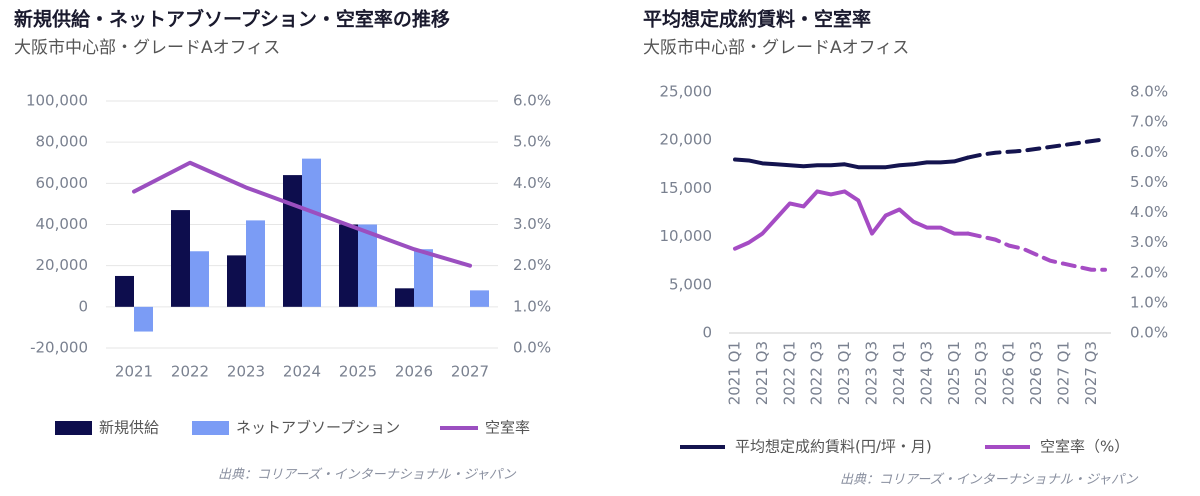 The image size is (1200, 496). What do you see at coordinates (762, 373) in the screenshot?
I see `x-tick-label: 2021 Q3` at bounding box center [762, 373].